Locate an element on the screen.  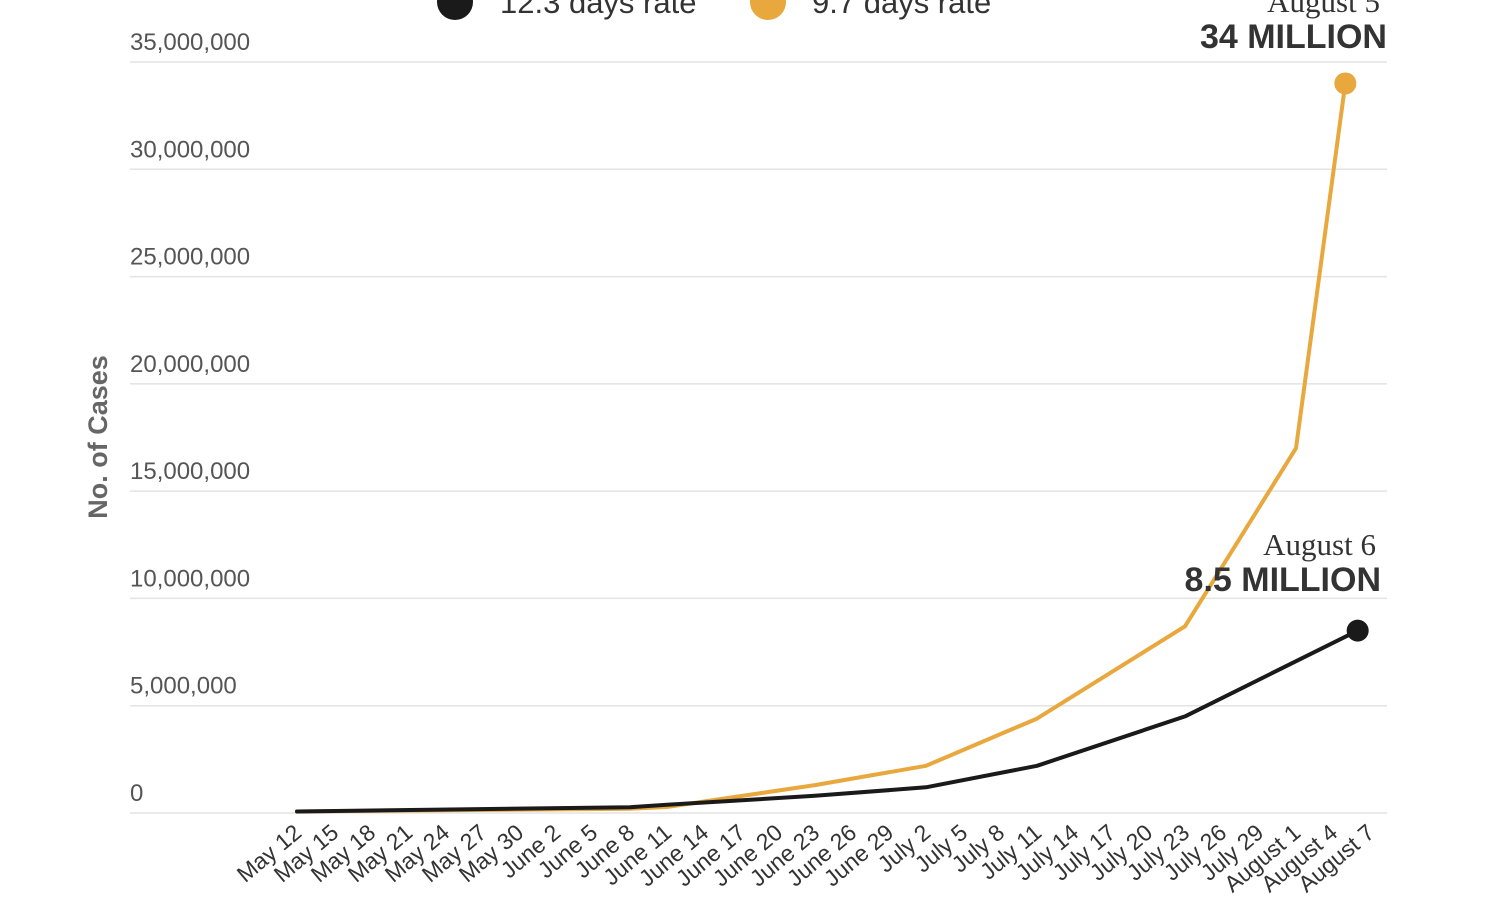
y-tick-label: 20,000,000 is located at coordinates (190, 364).